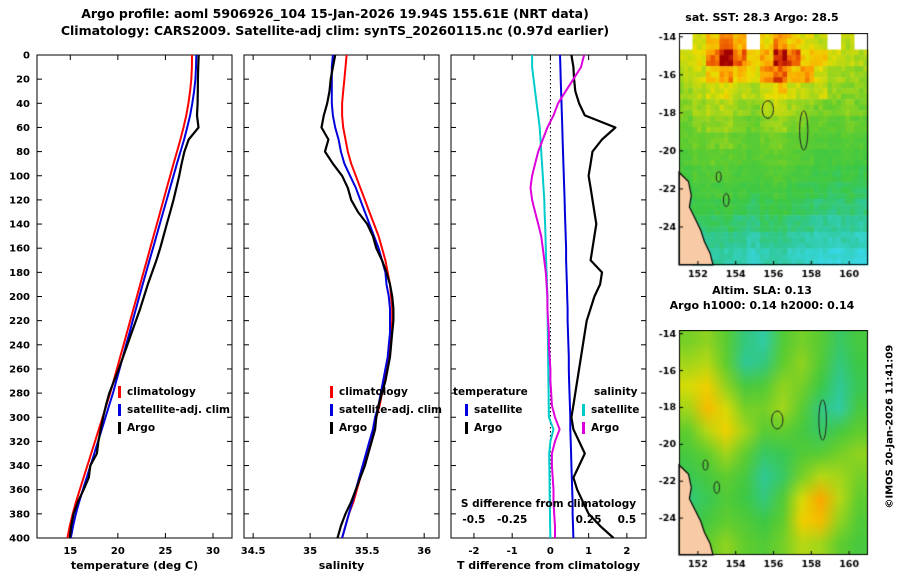 The width and height of the screenshot is (900, 580). I want to click on svg-text: 320, so click(19, 442).